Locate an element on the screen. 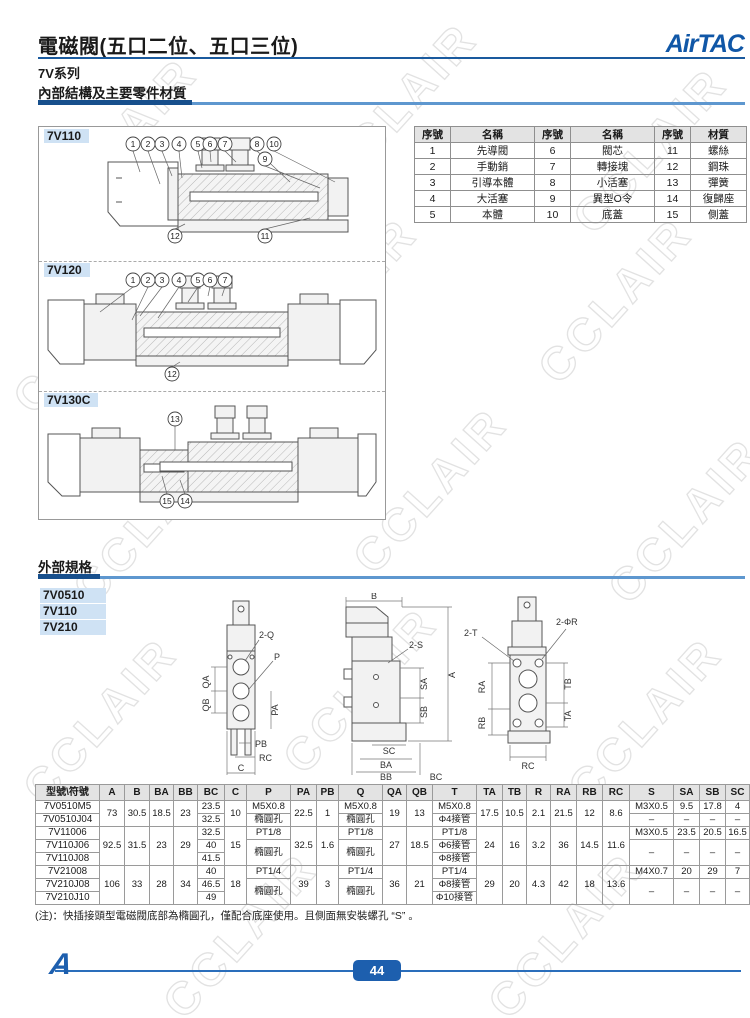 The width and height of the screenshot is (750, 1018). value-cell: 2.1 is located at coordinates (538, 813).